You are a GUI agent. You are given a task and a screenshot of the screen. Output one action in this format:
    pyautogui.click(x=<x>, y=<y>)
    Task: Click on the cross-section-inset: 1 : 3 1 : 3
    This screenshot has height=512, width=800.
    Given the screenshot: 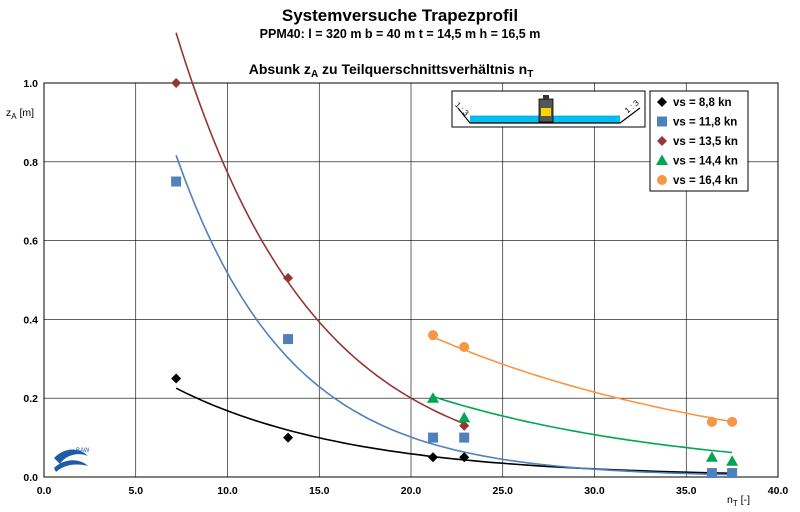 What is the action you would take?
    pyautogui.click(x=548, y=109)
    